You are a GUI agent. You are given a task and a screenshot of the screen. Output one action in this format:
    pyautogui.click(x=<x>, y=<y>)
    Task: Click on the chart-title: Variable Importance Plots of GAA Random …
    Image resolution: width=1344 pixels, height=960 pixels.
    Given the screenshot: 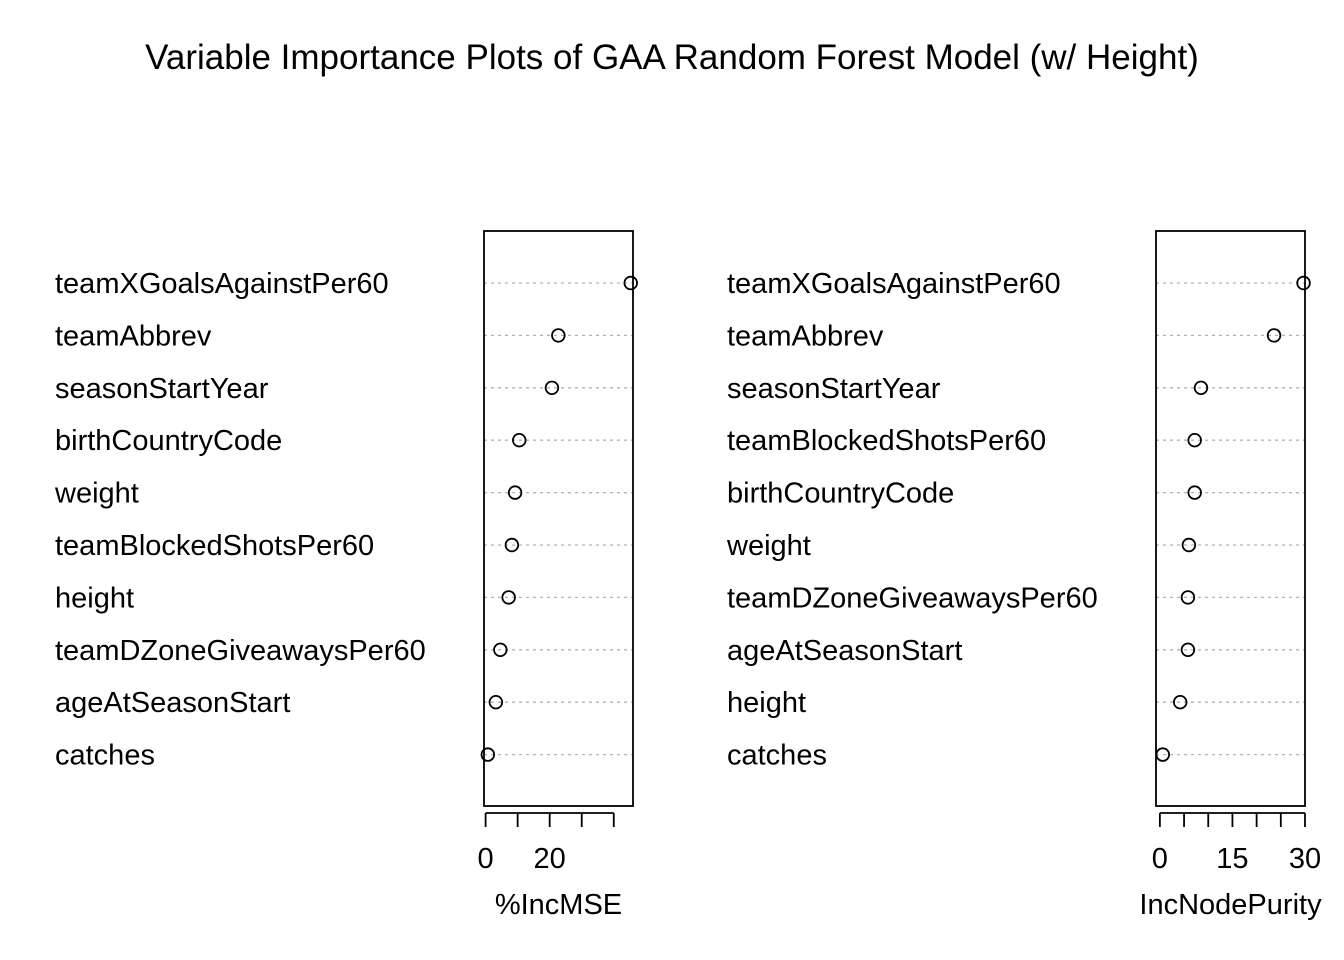 What is the action you would take?
    pyautogui.click(x=672, y=57)
    